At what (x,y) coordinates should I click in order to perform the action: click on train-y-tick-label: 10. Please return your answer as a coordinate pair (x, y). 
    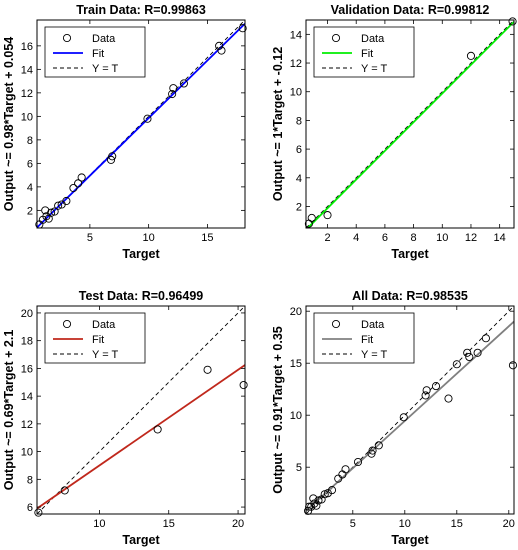
    Looking at the image, I should click on (27, 117).